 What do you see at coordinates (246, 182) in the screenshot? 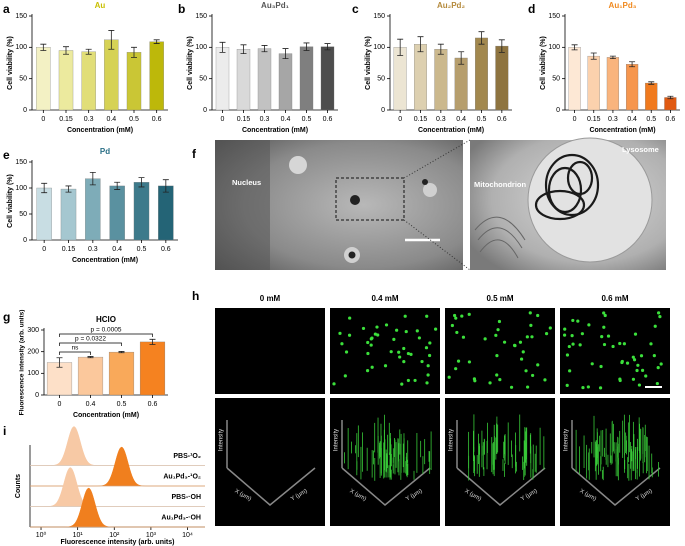
I see `micro-label: Nucleus` at bounding box center [246, 182].